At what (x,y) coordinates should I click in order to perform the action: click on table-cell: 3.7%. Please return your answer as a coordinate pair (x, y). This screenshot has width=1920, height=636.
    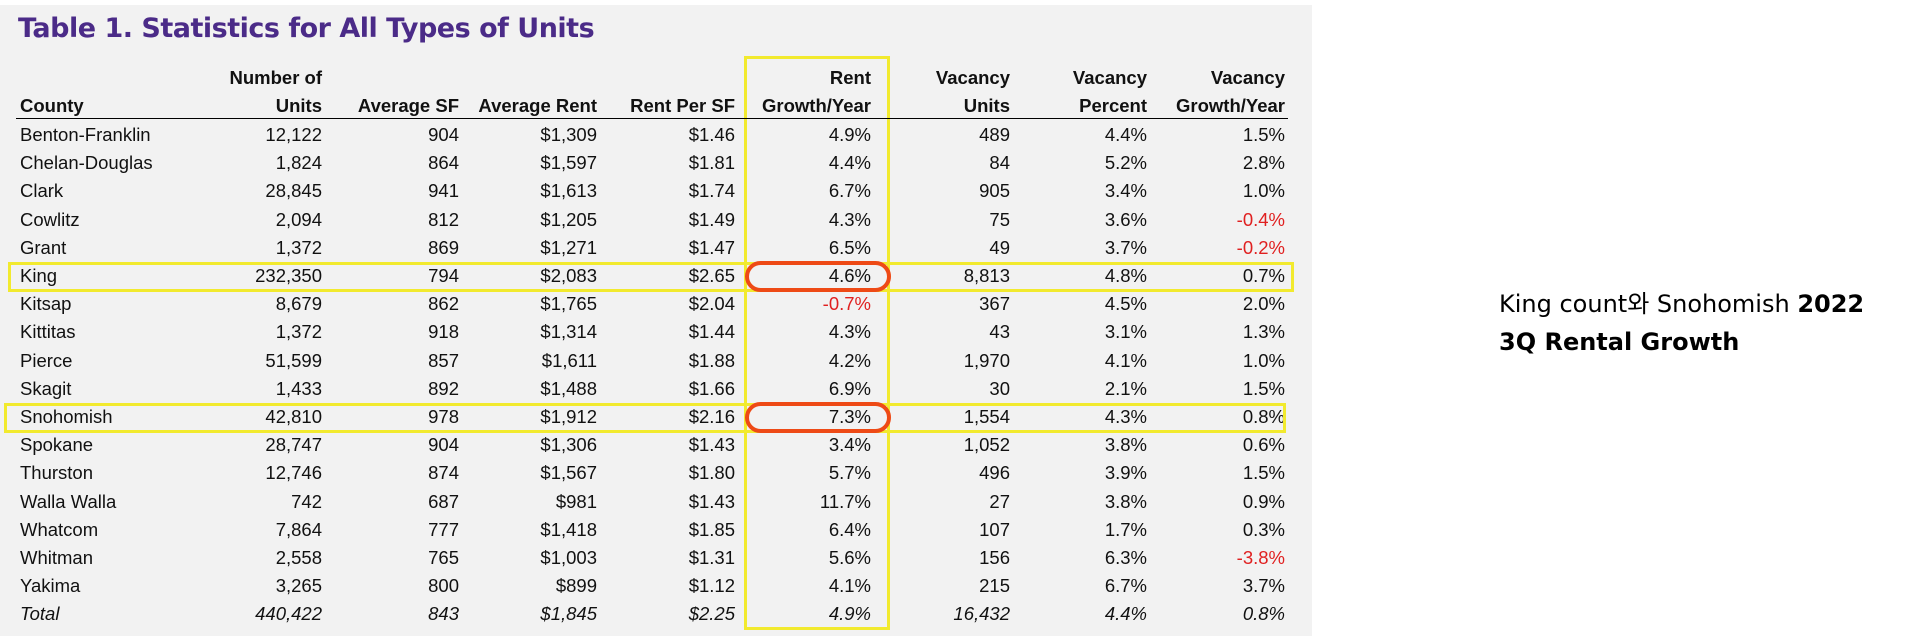
    Looking at the image, I should click on (1125, 247).